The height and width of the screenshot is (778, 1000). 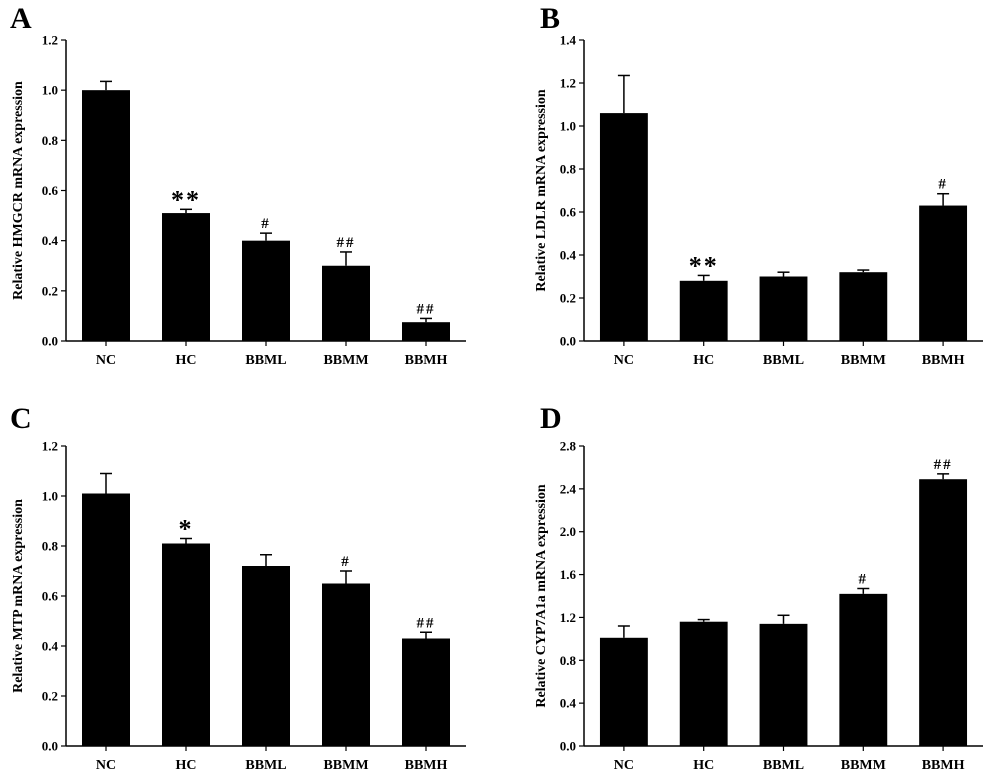 I want to click on y-tick-label: 1.4, so click(x=568, y=40).